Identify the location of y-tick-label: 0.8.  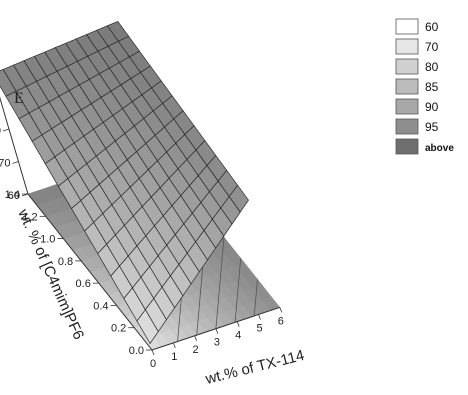
(65, 262).